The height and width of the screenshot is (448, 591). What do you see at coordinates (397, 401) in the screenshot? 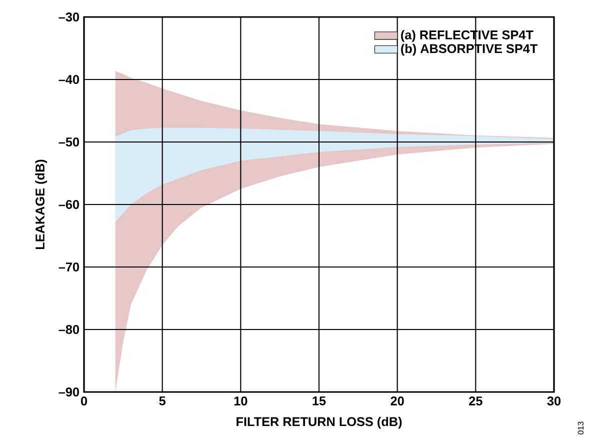
I see `x-tick-label: 20` at bounding box center [397, 401].